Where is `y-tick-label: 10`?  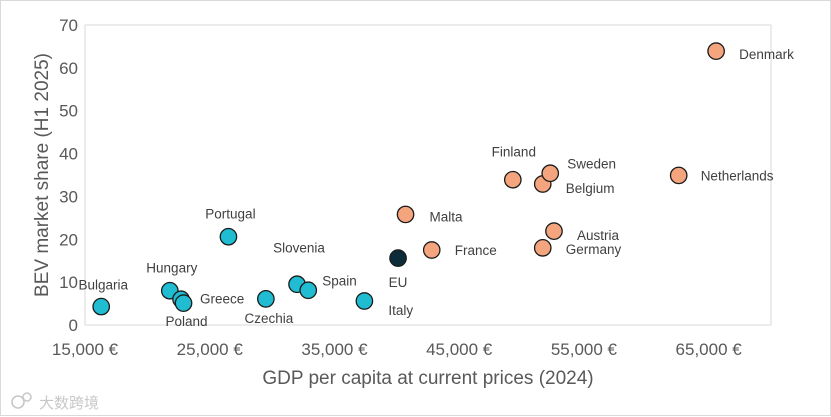
y-tick-label: 10 is located at coordinates (68, 282).